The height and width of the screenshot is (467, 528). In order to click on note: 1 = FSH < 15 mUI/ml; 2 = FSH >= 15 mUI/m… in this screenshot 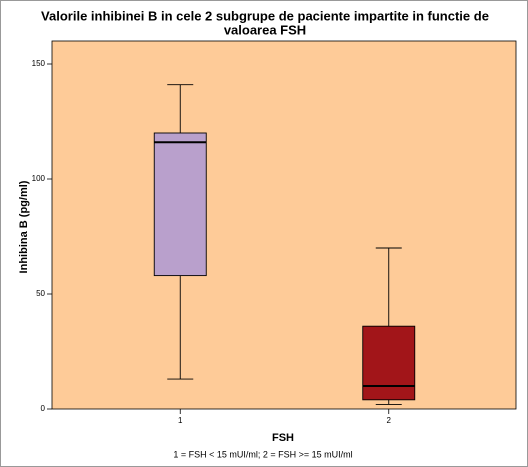, I will do `click(262, 454)`.